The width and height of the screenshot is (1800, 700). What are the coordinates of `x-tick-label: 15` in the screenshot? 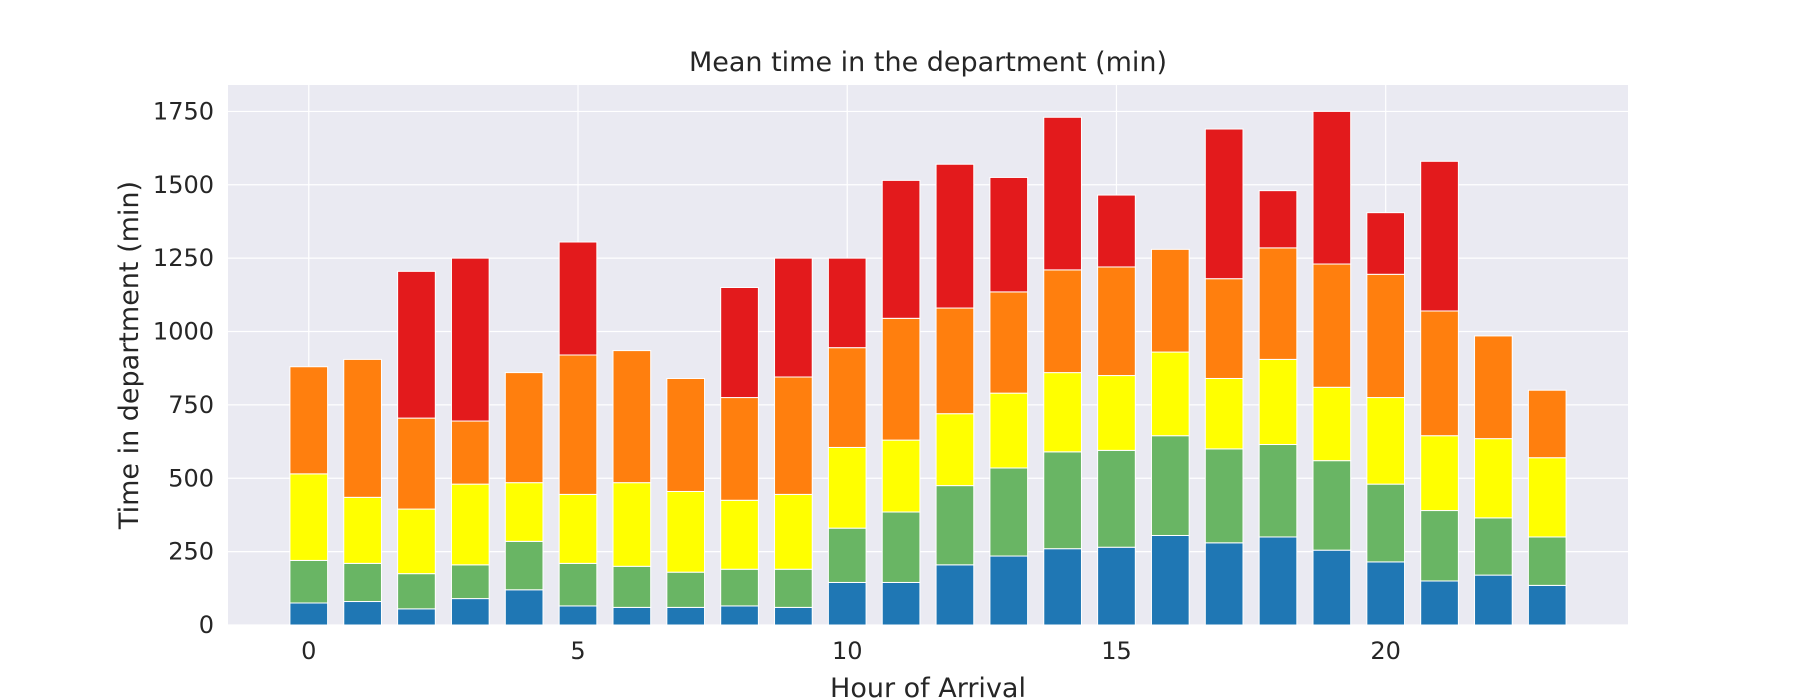 It's located at (1116, 651).